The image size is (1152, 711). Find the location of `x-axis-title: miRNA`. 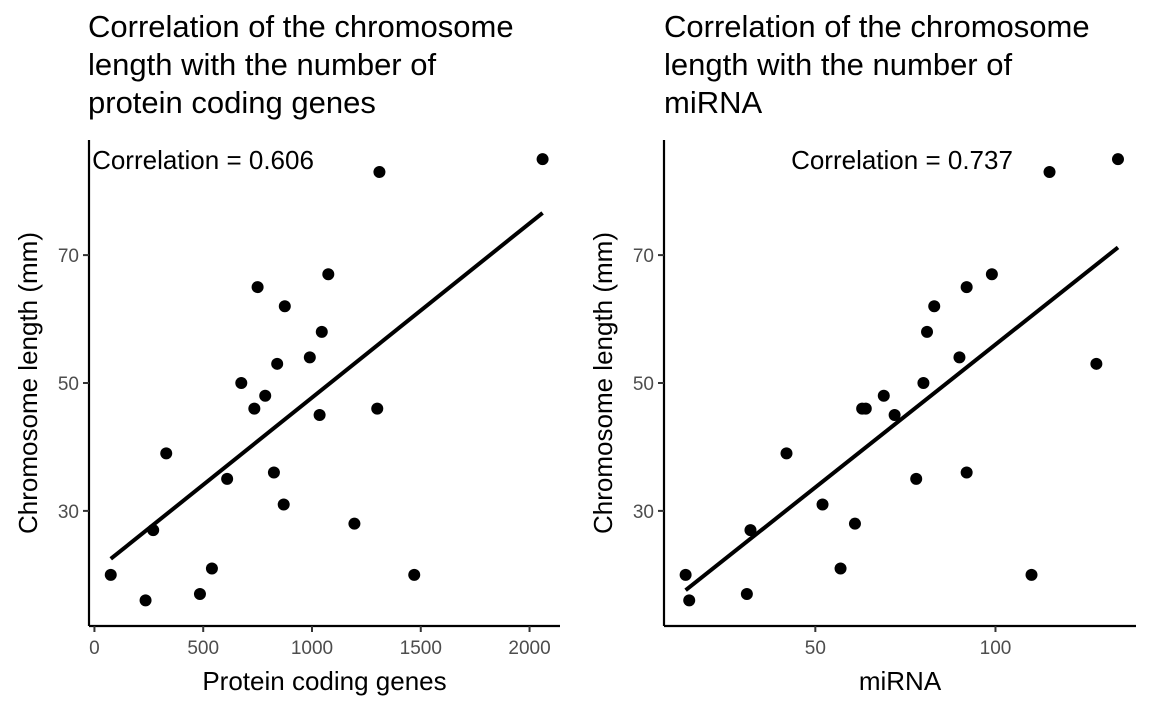

x-axis-title: miRNA is located at coordinates (900, 681).